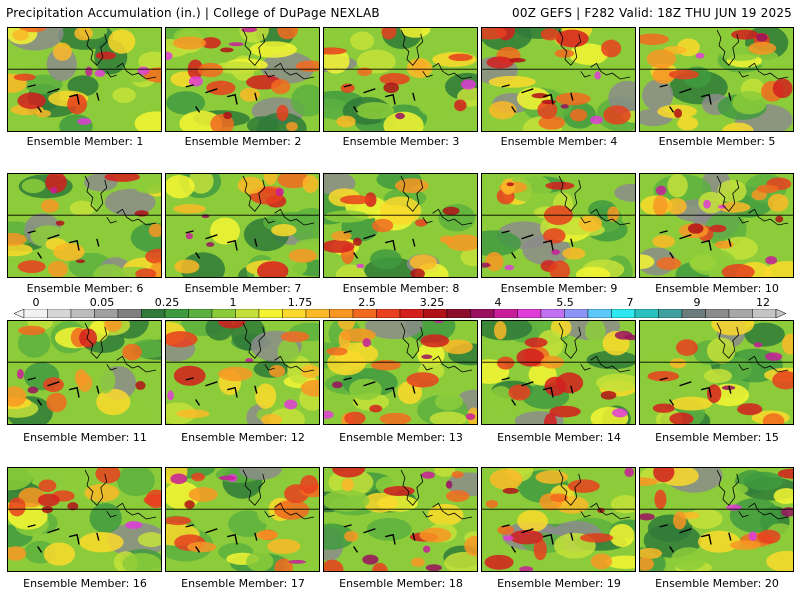 Image resolution: width=800 pixels, height=600 pixels. I want to click on ensemble-member-label: Ensemble Member: 7, so click(243, 288).